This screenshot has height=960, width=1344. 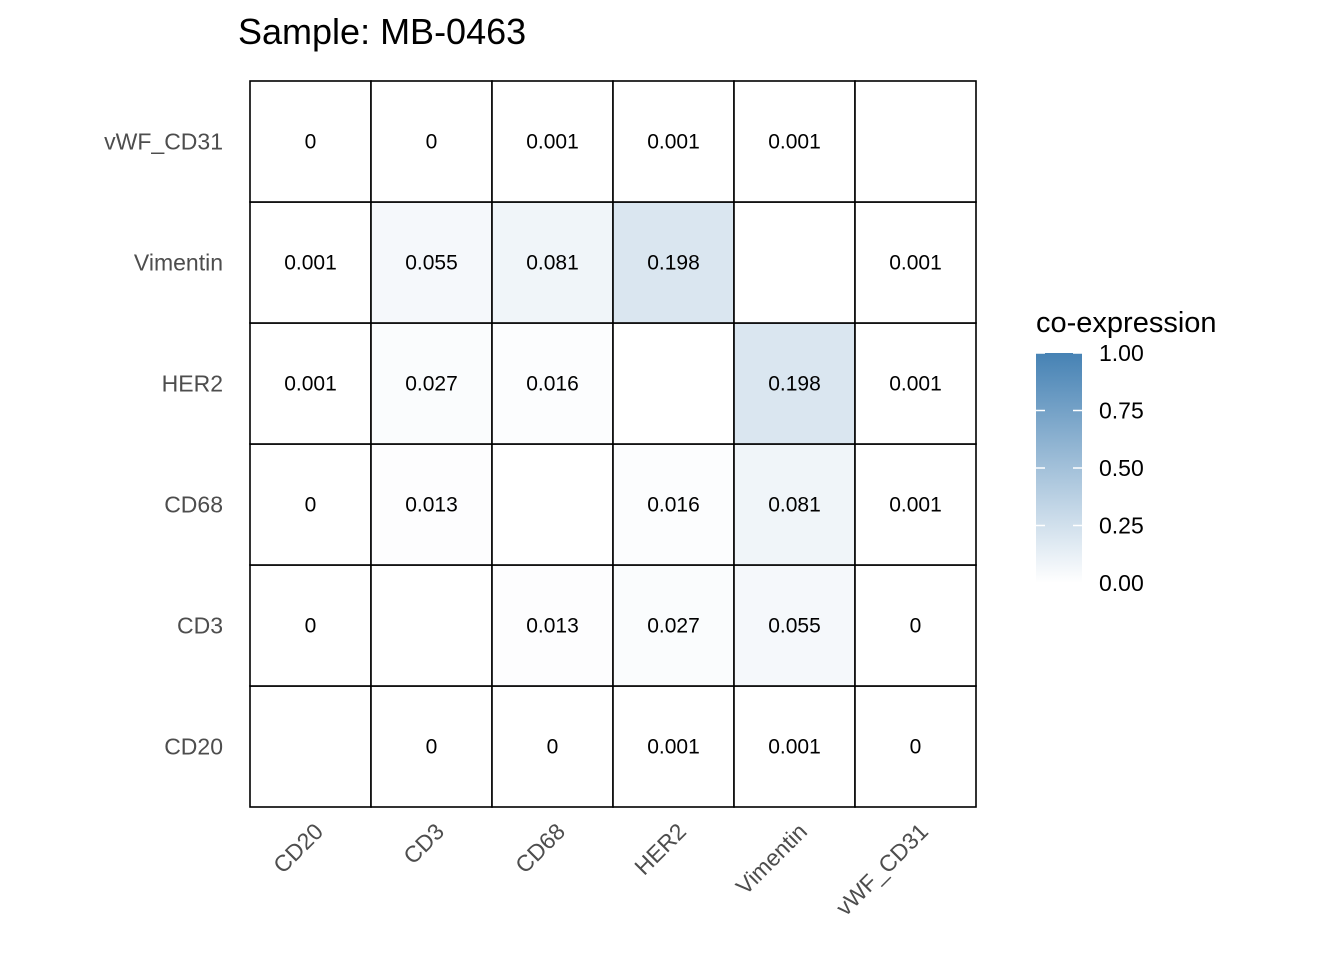 What do you see at coordinates (660, 849) in the screenshot?
I see `x-tick-label: HER2` at bounding box center [660, 849].